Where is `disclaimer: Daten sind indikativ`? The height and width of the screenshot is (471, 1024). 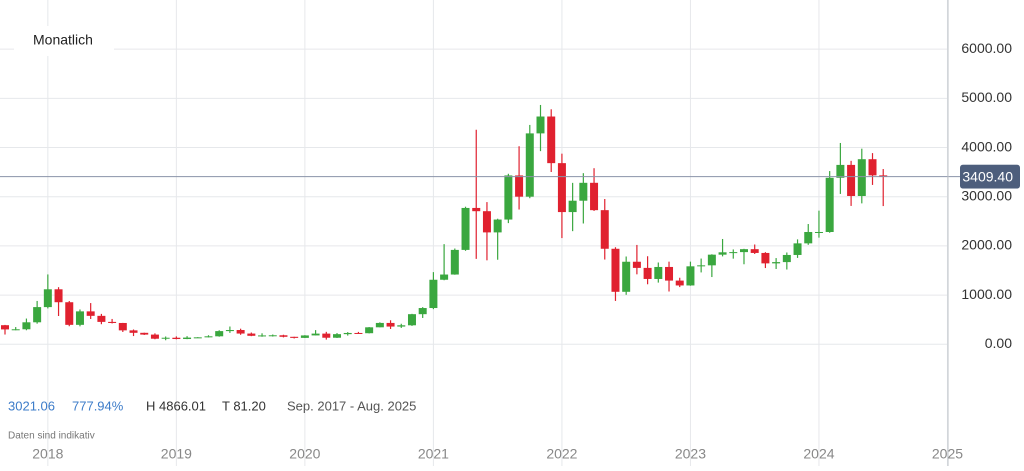
disclaimer: Daten sind indikativ is located at coordinates (51, 436).